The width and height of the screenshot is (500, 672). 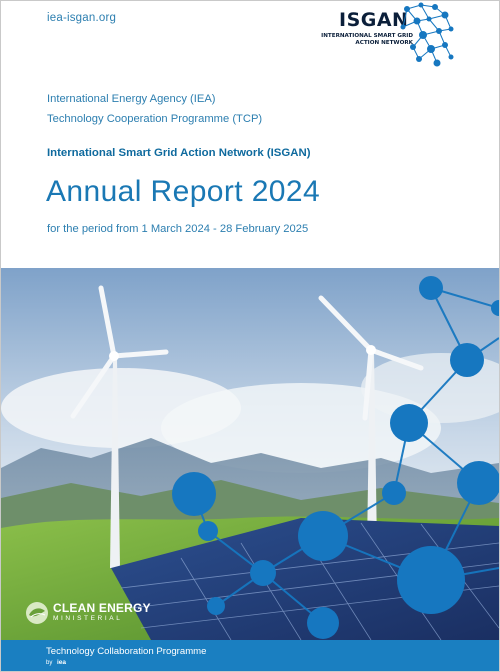 What do you see at coordinates (427, 34) in the screenshot?
I see `network-nodes-icon` at bounding box center [427, 34].